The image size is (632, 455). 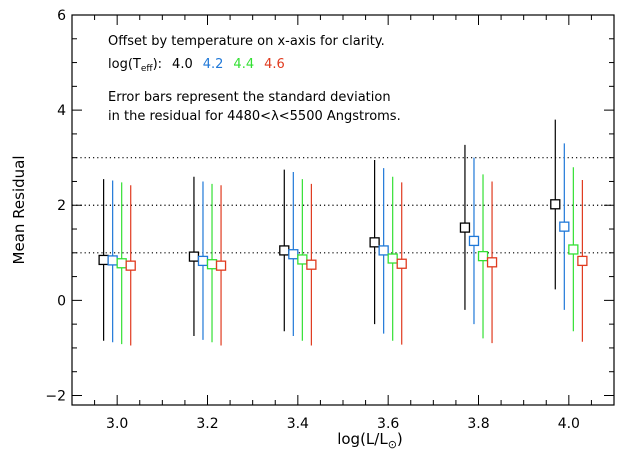 What do you see at coordinates (392, 444) in the screenshot?
I see `x-axis-title-sub: ⊙` at bounding box center [392, 444].